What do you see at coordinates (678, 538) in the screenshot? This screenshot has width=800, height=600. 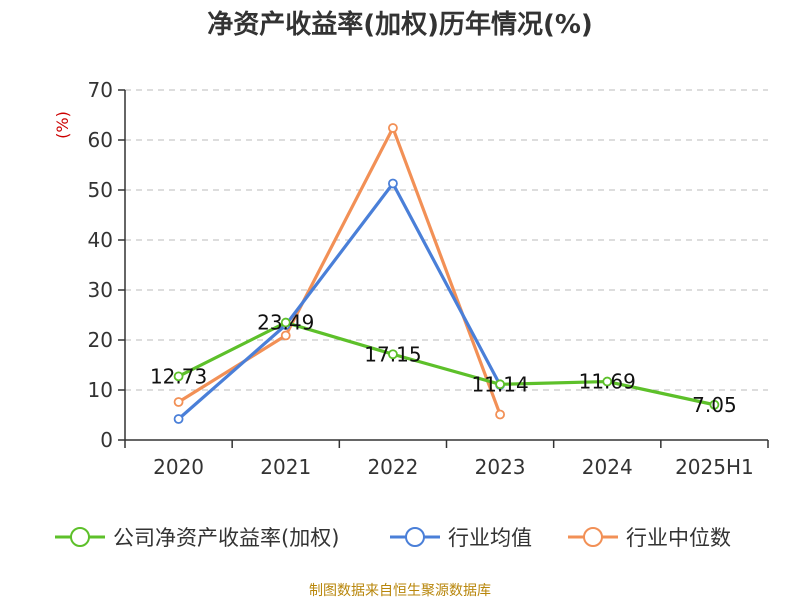 I see `legend-label: 行业中位数` at bounding box center [678, 538].